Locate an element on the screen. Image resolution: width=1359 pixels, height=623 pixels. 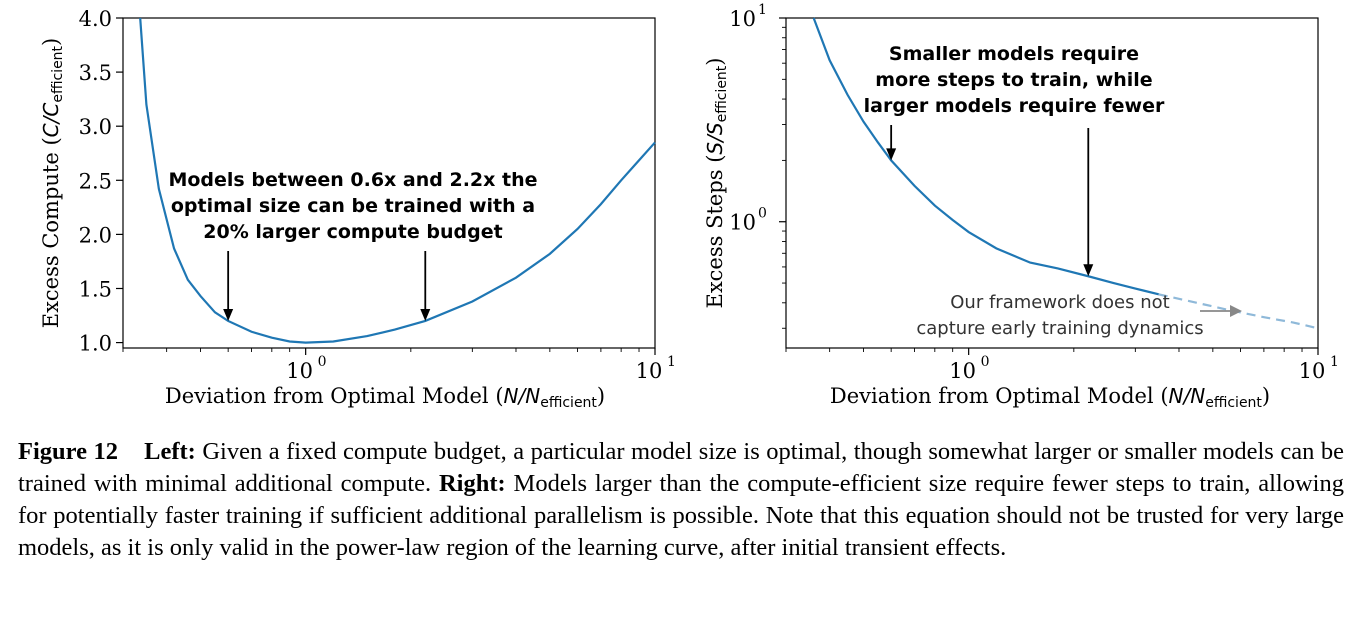
caption-figure-label: Figure 12 is located at coordinates (68, 451).